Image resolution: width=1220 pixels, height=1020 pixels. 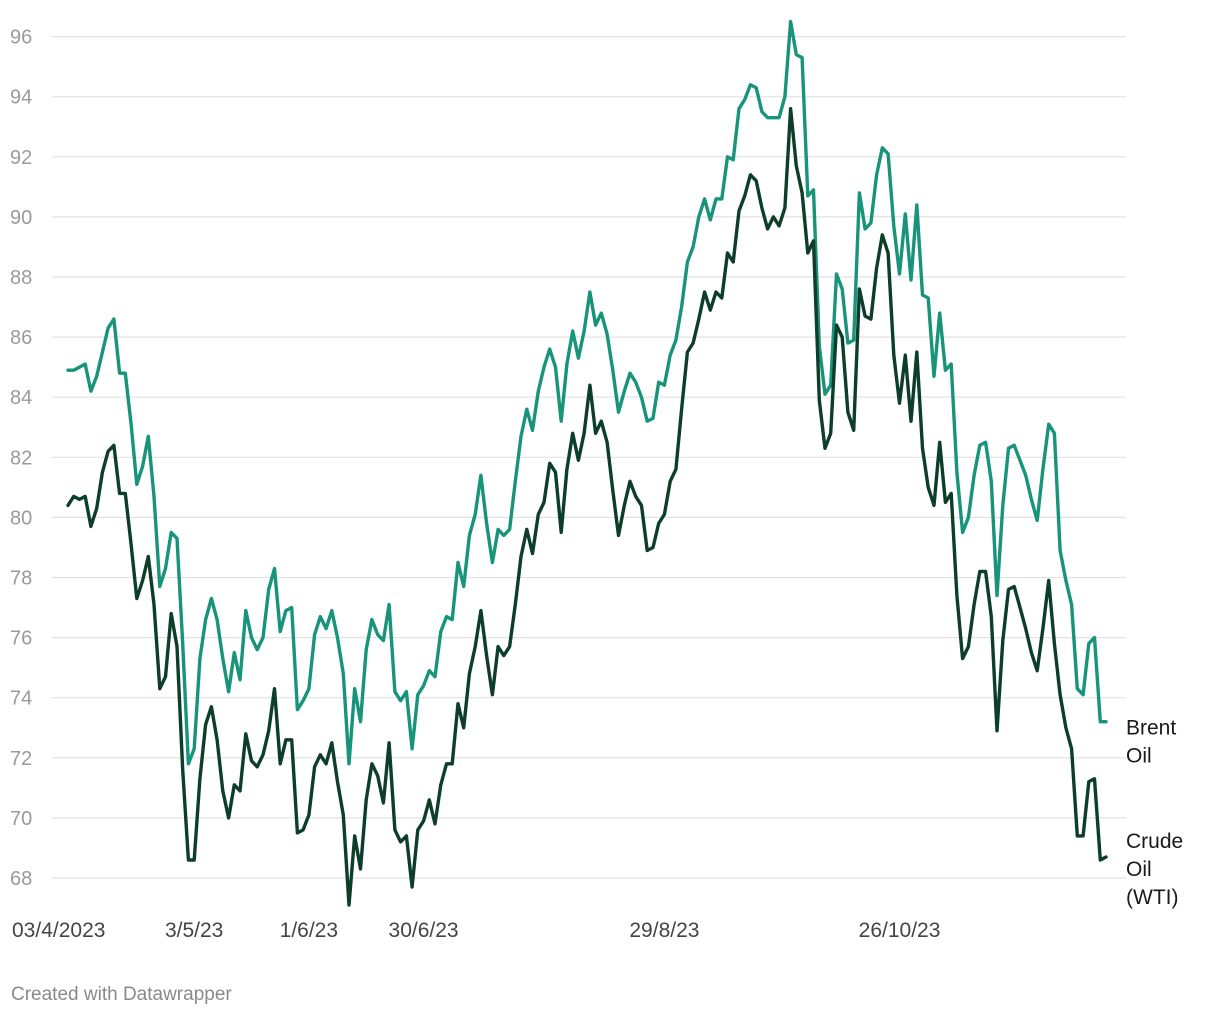 I want to click on y-tick-label: 92, so click(x=21, y=158).